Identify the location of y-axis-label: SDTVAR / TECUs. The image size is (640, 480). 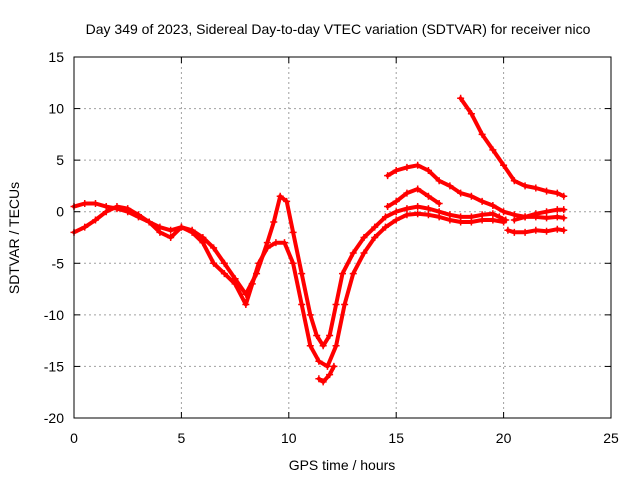
(14, 238).